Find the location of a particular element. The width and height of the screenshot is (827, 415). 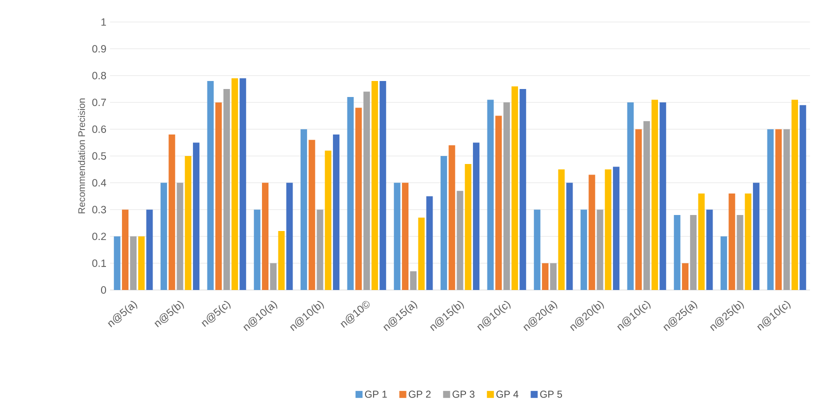

y-tick-label: 0.9 is located at coordinates (99, 49).